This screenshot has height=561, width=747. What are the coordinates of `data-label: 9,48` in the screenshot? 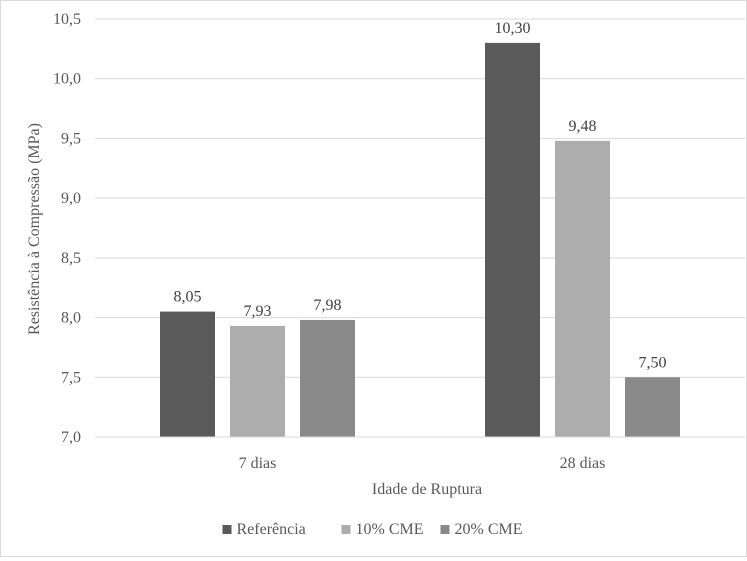 It's located at (583, 126).